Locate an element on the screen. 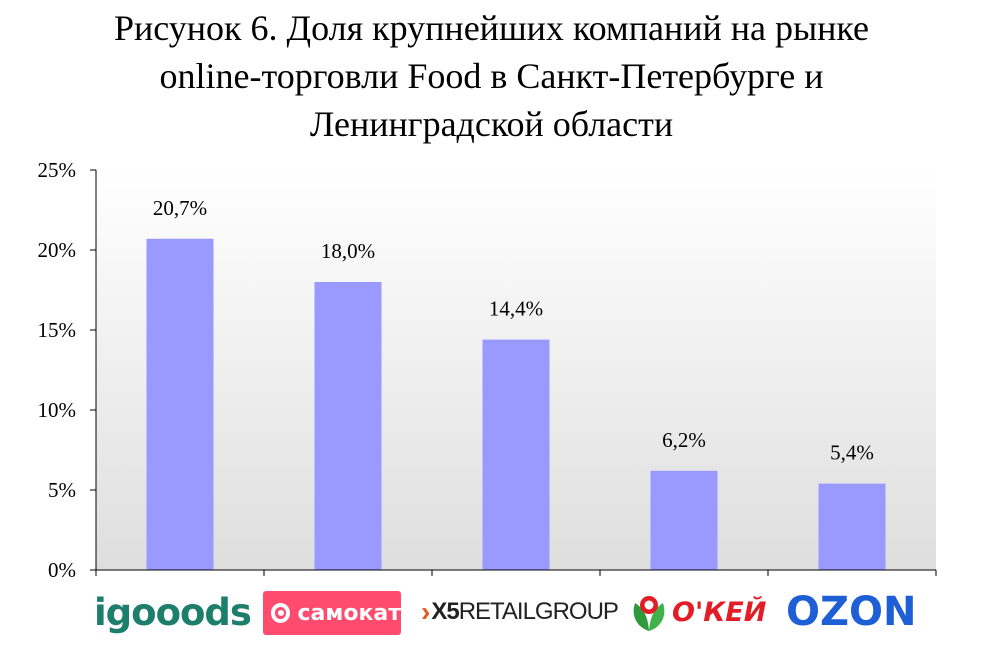 This screenshot has height=668, width=983. y-tick-label-3: 15% is located at coordinates (57, 330).